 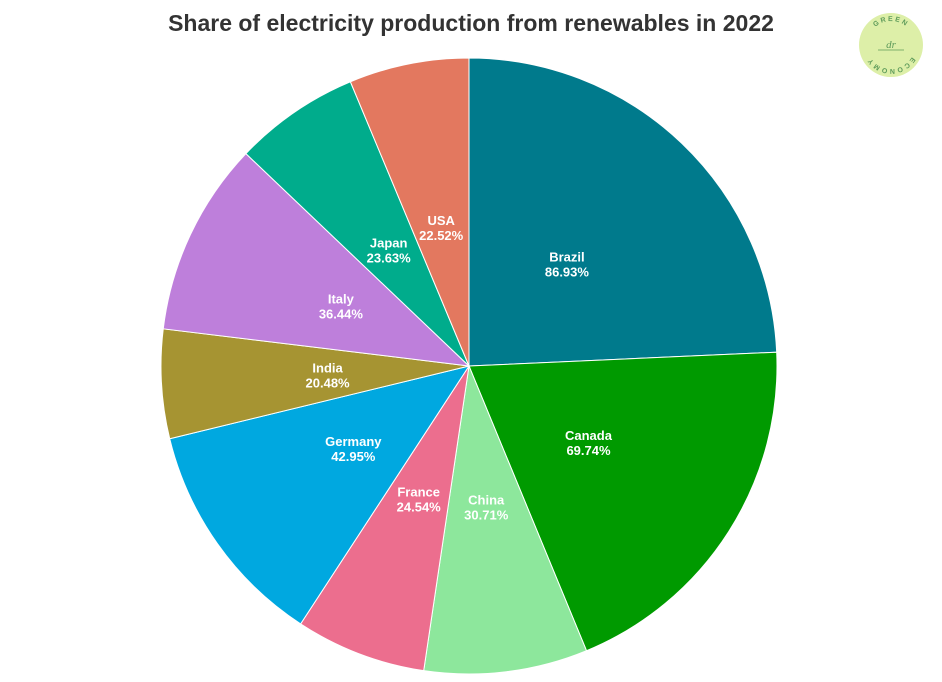 What do you see at coordinates (588, 450) in the screenshot?
I see `slice-value-canada: 69.74%` at bounding box center [588, 450].